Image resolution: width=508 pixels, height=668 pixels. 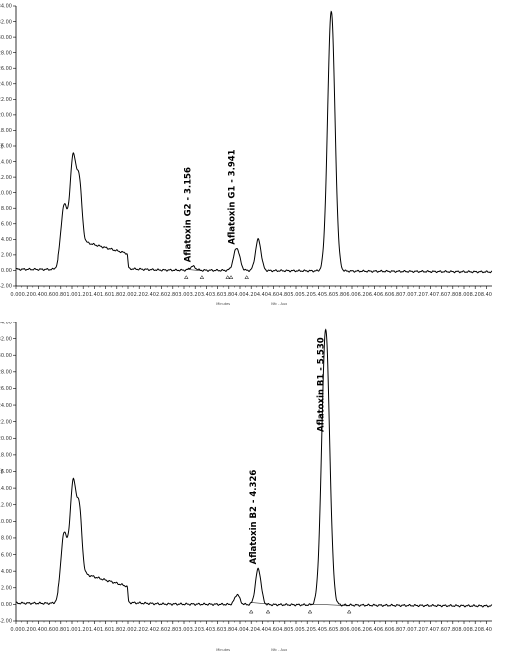 What do you see at coordinates (385, 630) in the screenshot?
I see `x-tick-label: 6.60` at bounding box center [385, 630].